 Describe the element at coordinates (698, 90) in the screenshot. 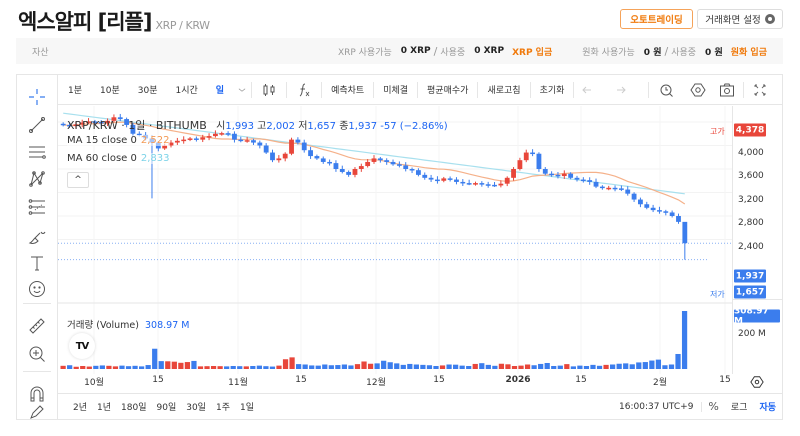

I see `settings-hex-icon` at that location.